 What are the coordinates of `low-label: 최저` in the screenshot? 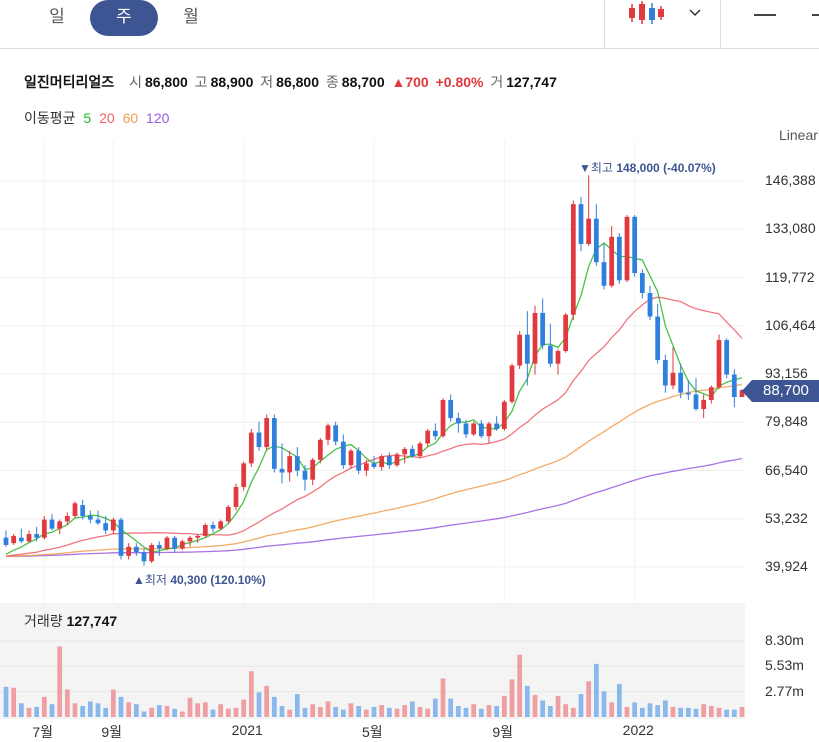 It's located at (155, 580).